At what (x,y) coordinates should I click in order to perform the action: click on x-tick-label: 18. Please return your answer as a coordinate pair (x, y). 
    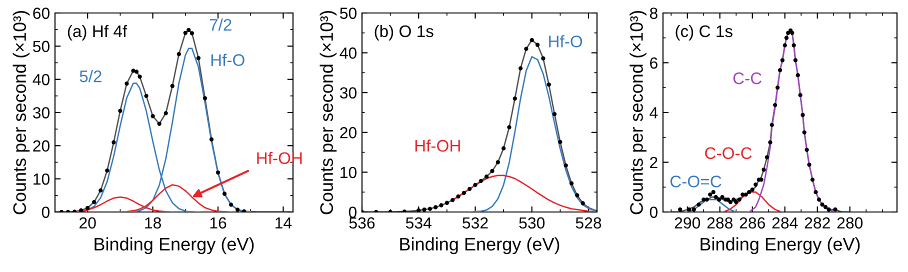
    Looking at the image, I should click on (153, 223).